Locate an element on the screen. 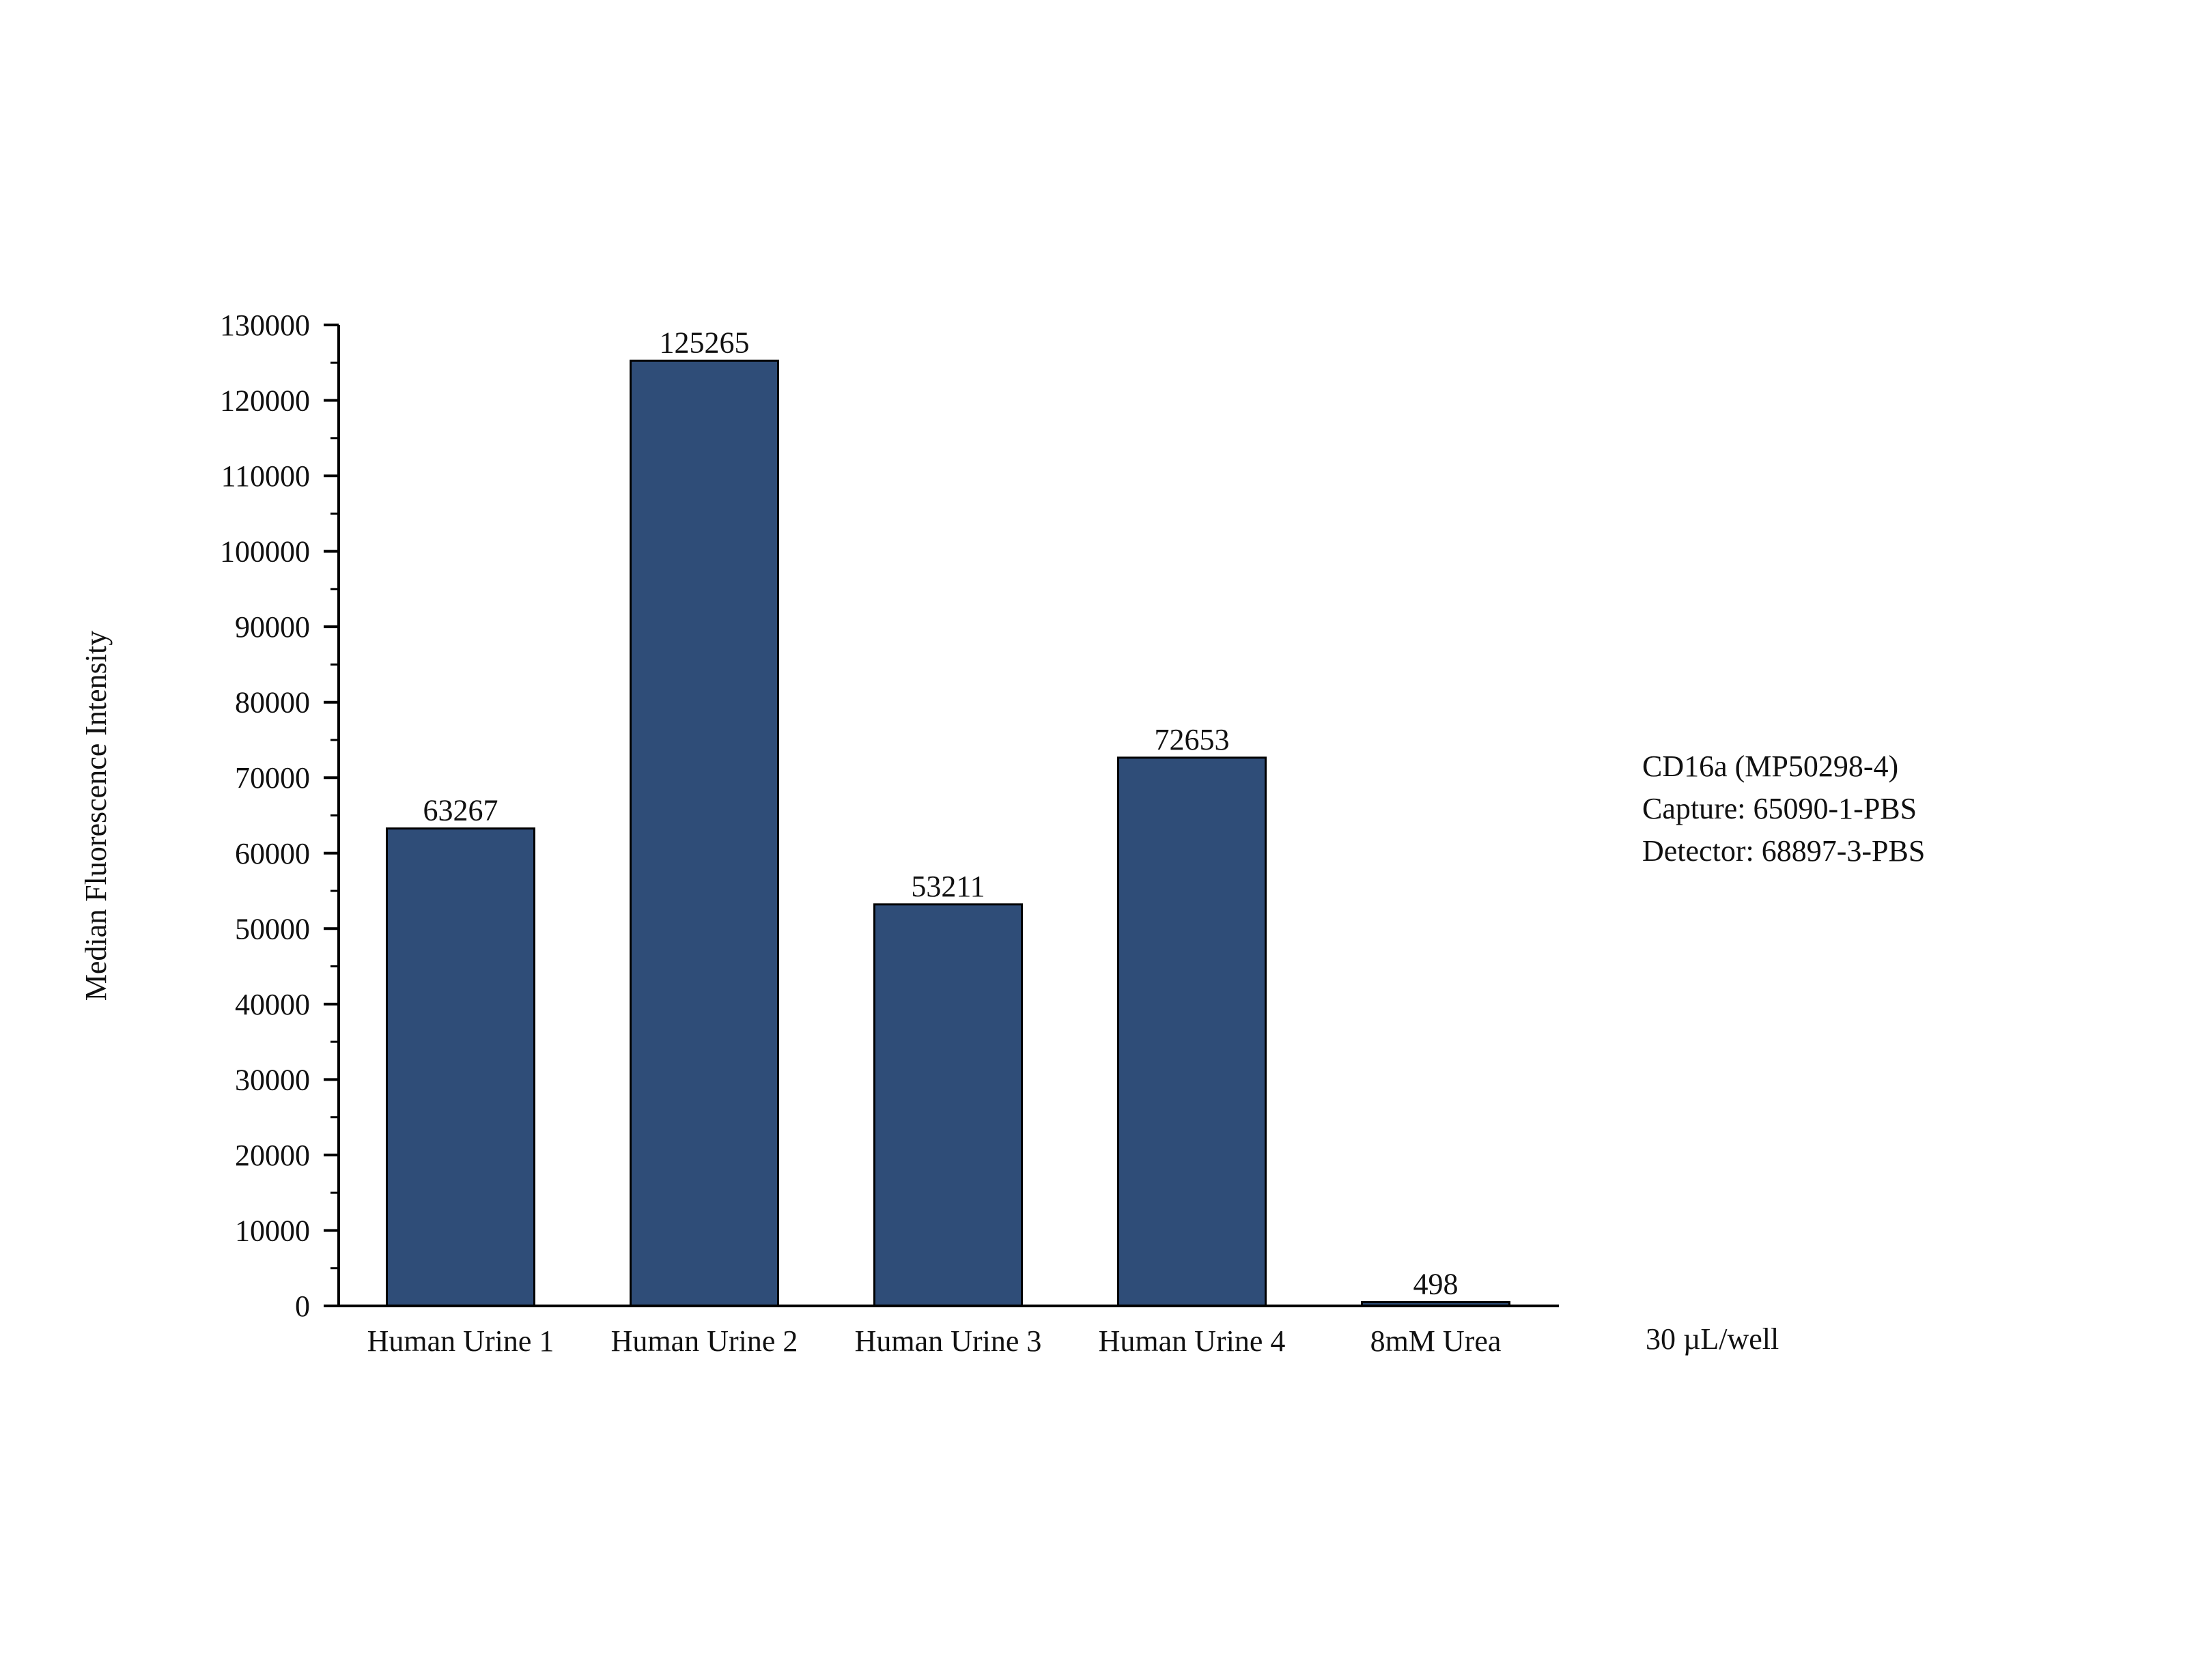 The image size is (2196, 1680). category-label-5: 8mM Urea is located at coordinates (1436, 1341).